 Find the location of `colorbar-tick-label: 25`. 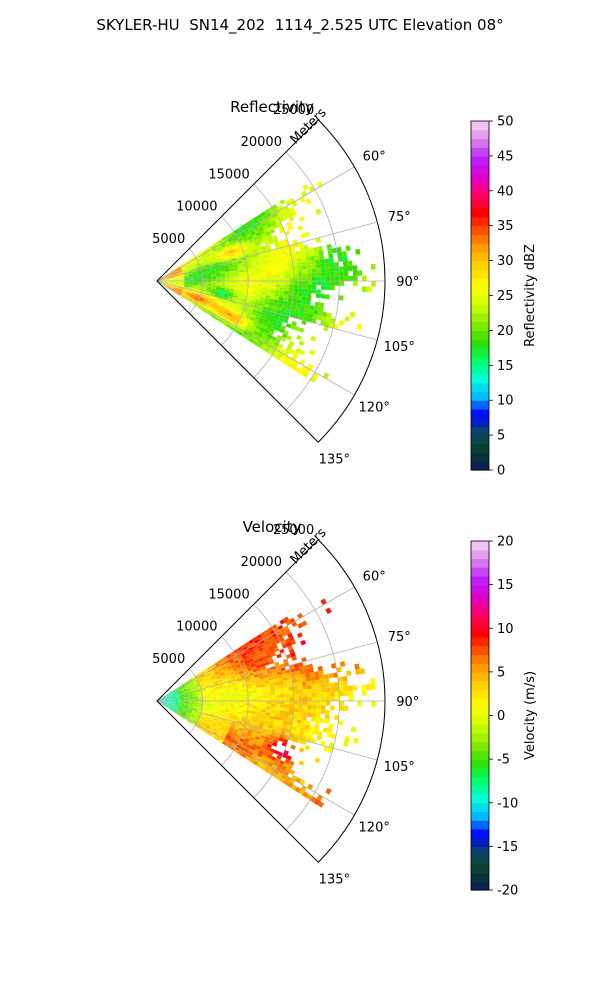

colorbar-tick-label: 25 is located at coordinates (505, 296).